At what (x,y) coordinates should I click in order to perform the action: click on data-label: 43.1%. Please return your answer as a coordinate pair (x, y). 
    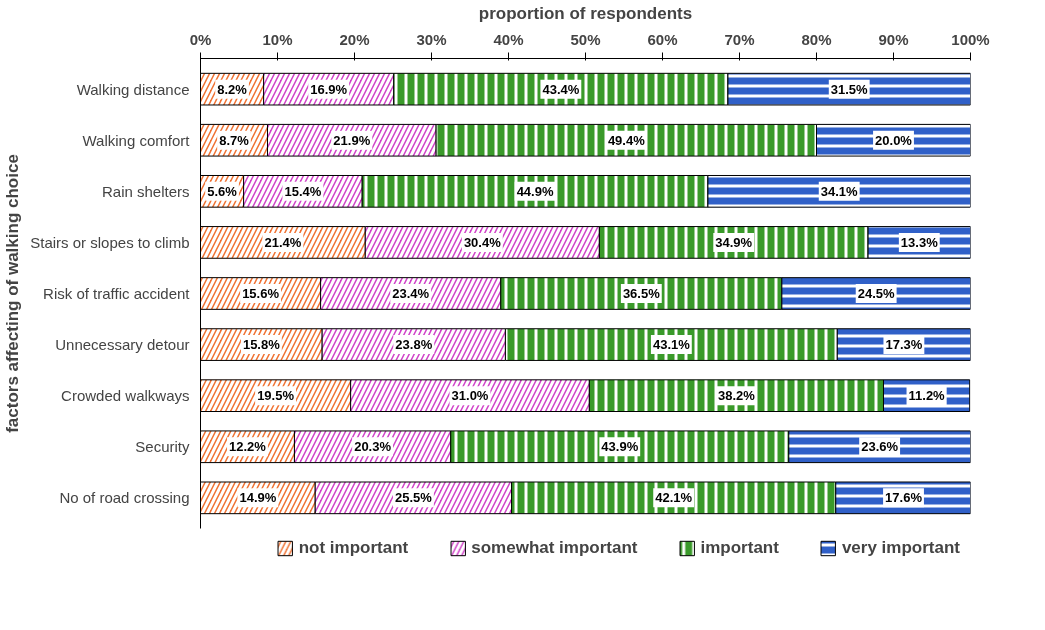
    Looking at the image, I should click on (671, 345).